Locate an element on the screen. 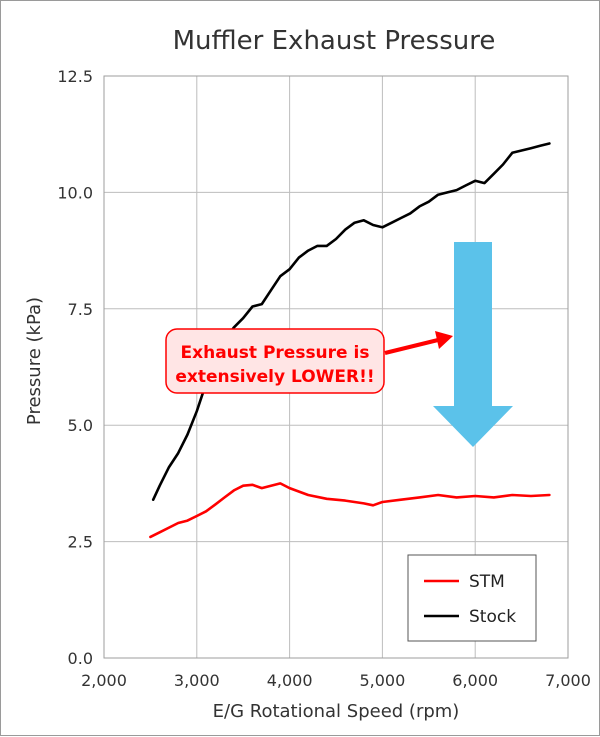  x-tick-label: 6,000 is located at coordinates (475, 680).